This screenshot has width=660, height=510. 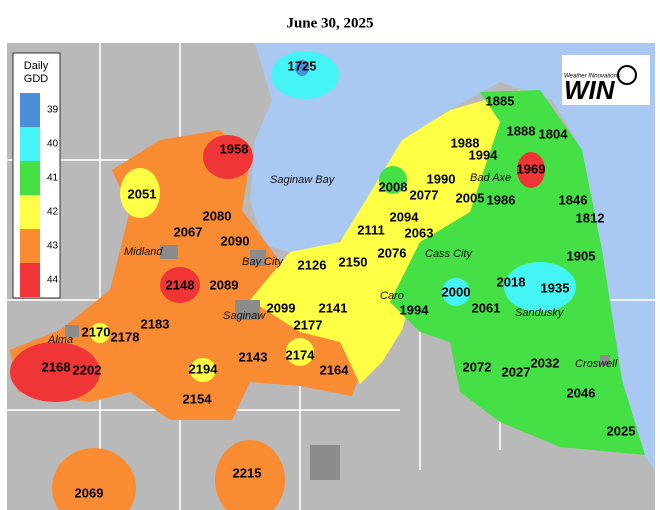 I want to click on station-value: 2000, so click(x=456, y=291).